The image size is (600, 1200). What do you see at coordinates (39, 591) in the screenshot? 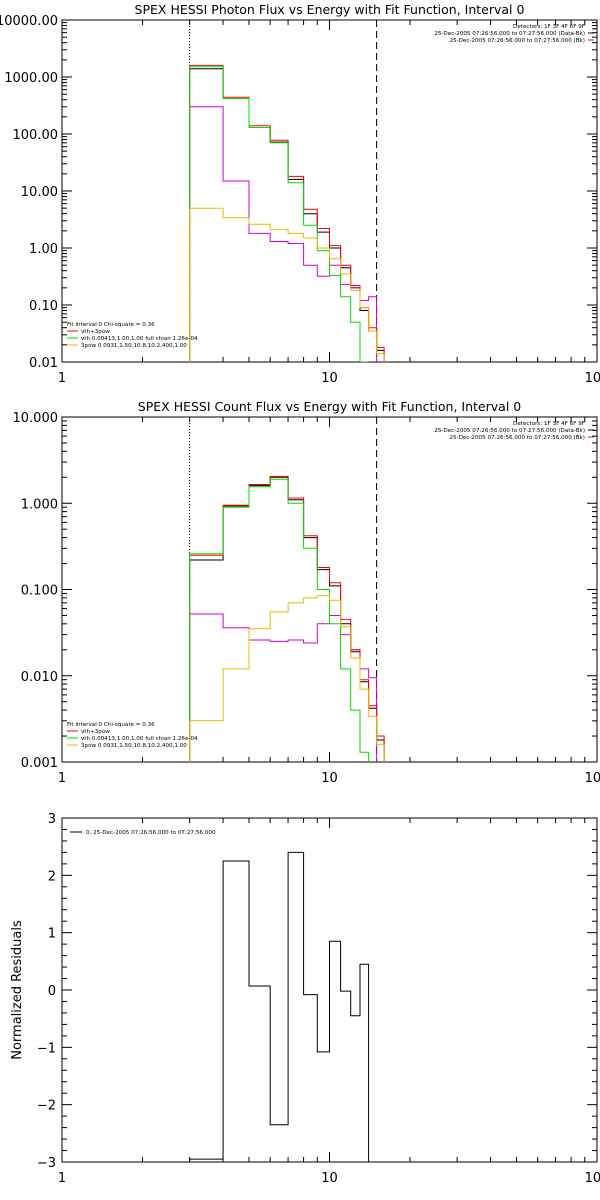
I see `y-tick-label: 0.100` at bounding box center [39, 591].